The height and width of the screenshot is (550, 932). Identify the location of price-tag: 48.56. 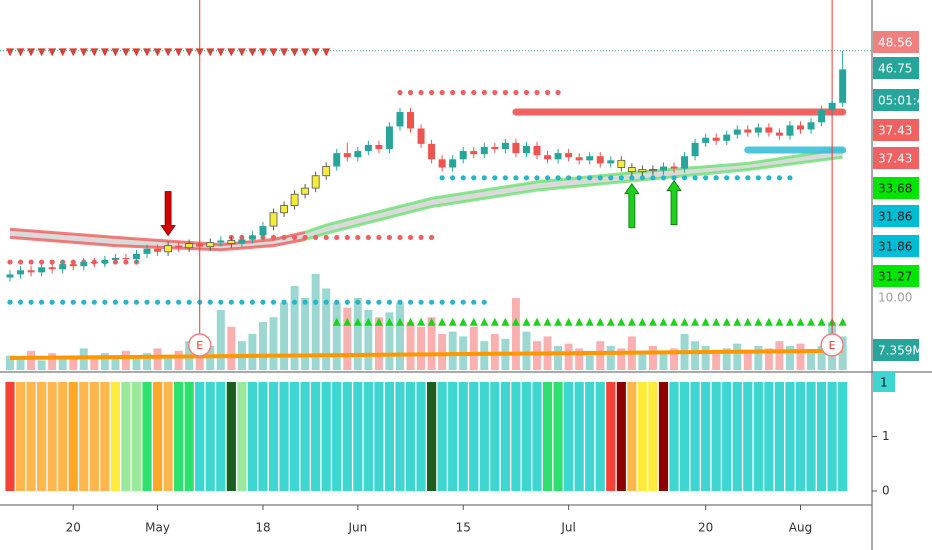
(895, 43).